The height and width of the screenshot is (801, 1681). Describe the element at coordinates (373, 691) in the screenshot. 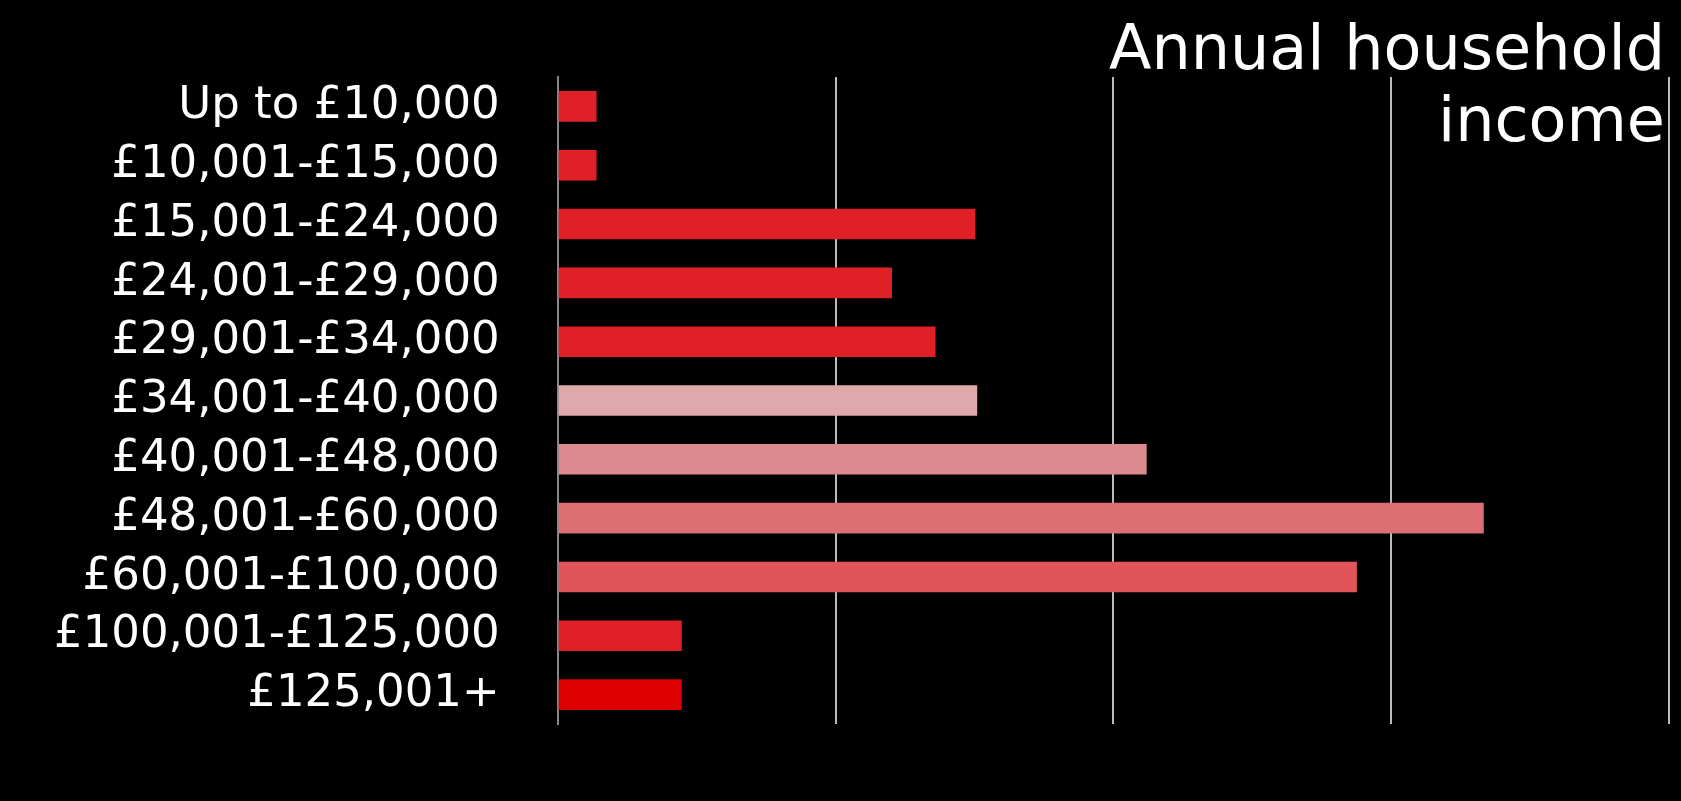

I see `y-tick-label: £125,001+` at that location.